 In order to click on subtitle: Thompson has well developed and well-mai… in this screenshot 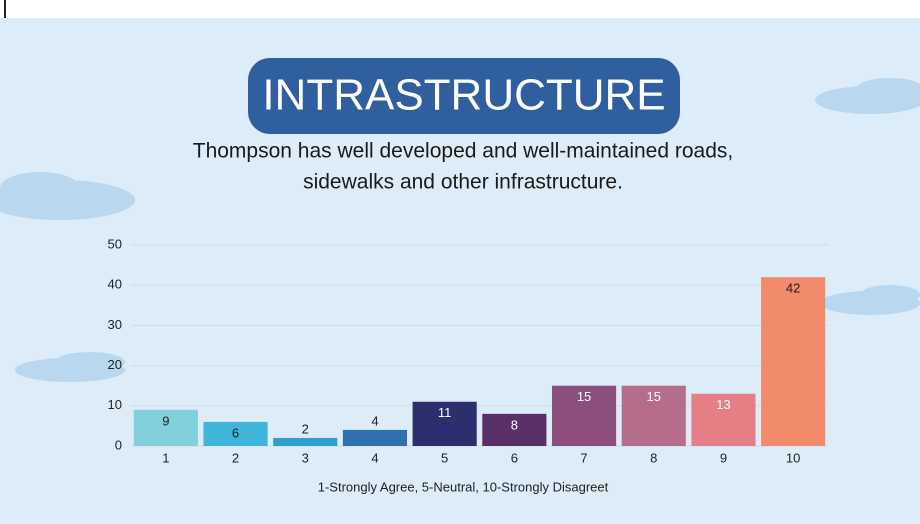, I will do `click(463, 151)`.